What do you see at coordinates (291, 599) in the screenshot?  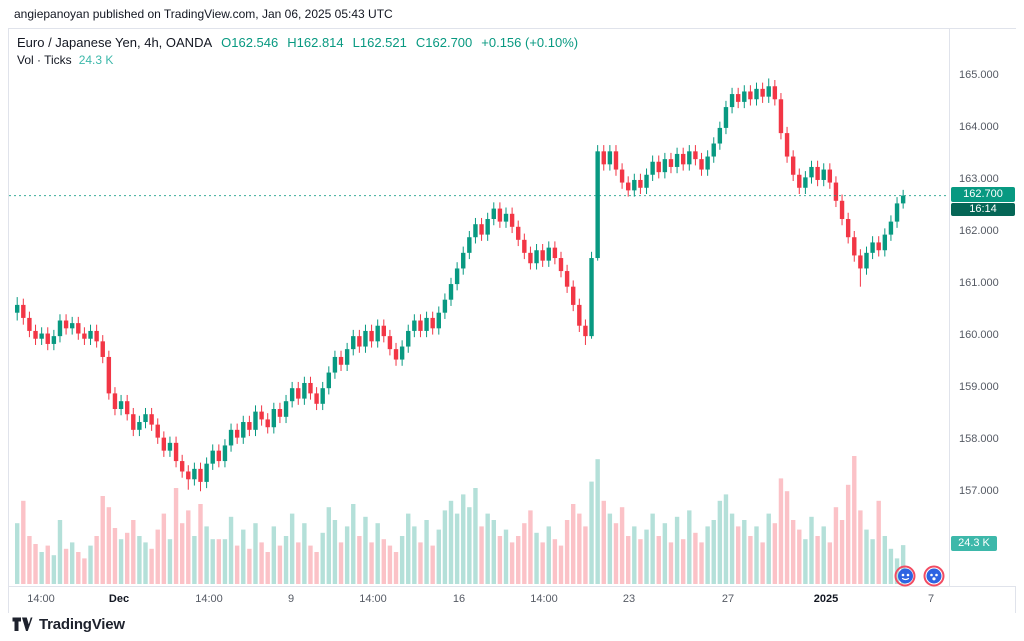 I see `time-tick-label: 9` at bounding box center [291, 599].